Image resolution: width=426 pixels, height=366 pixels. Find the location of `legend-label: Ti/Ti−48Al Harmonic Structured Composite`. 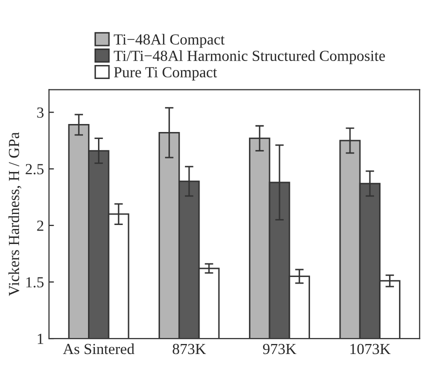

legend-label: Ti/Ti−48Al Harmonic Structured Composite is located at coordinates (249, 57).